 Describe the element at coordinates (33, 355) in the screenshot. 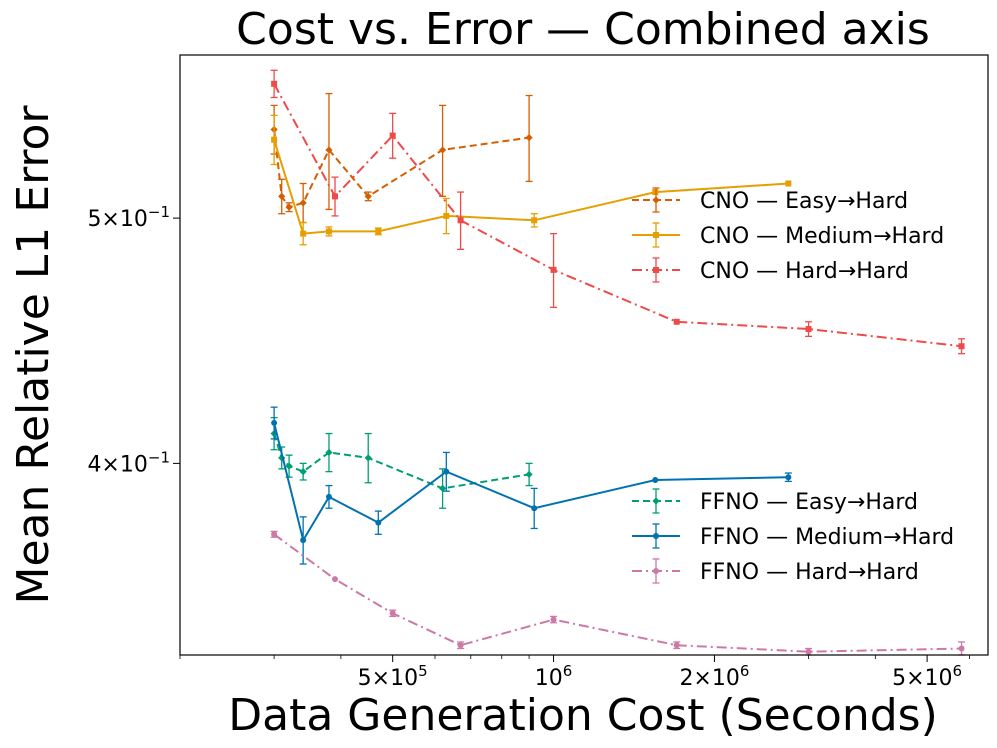

I see `y-axis-label: Mean Relative L1 Error` at that location.